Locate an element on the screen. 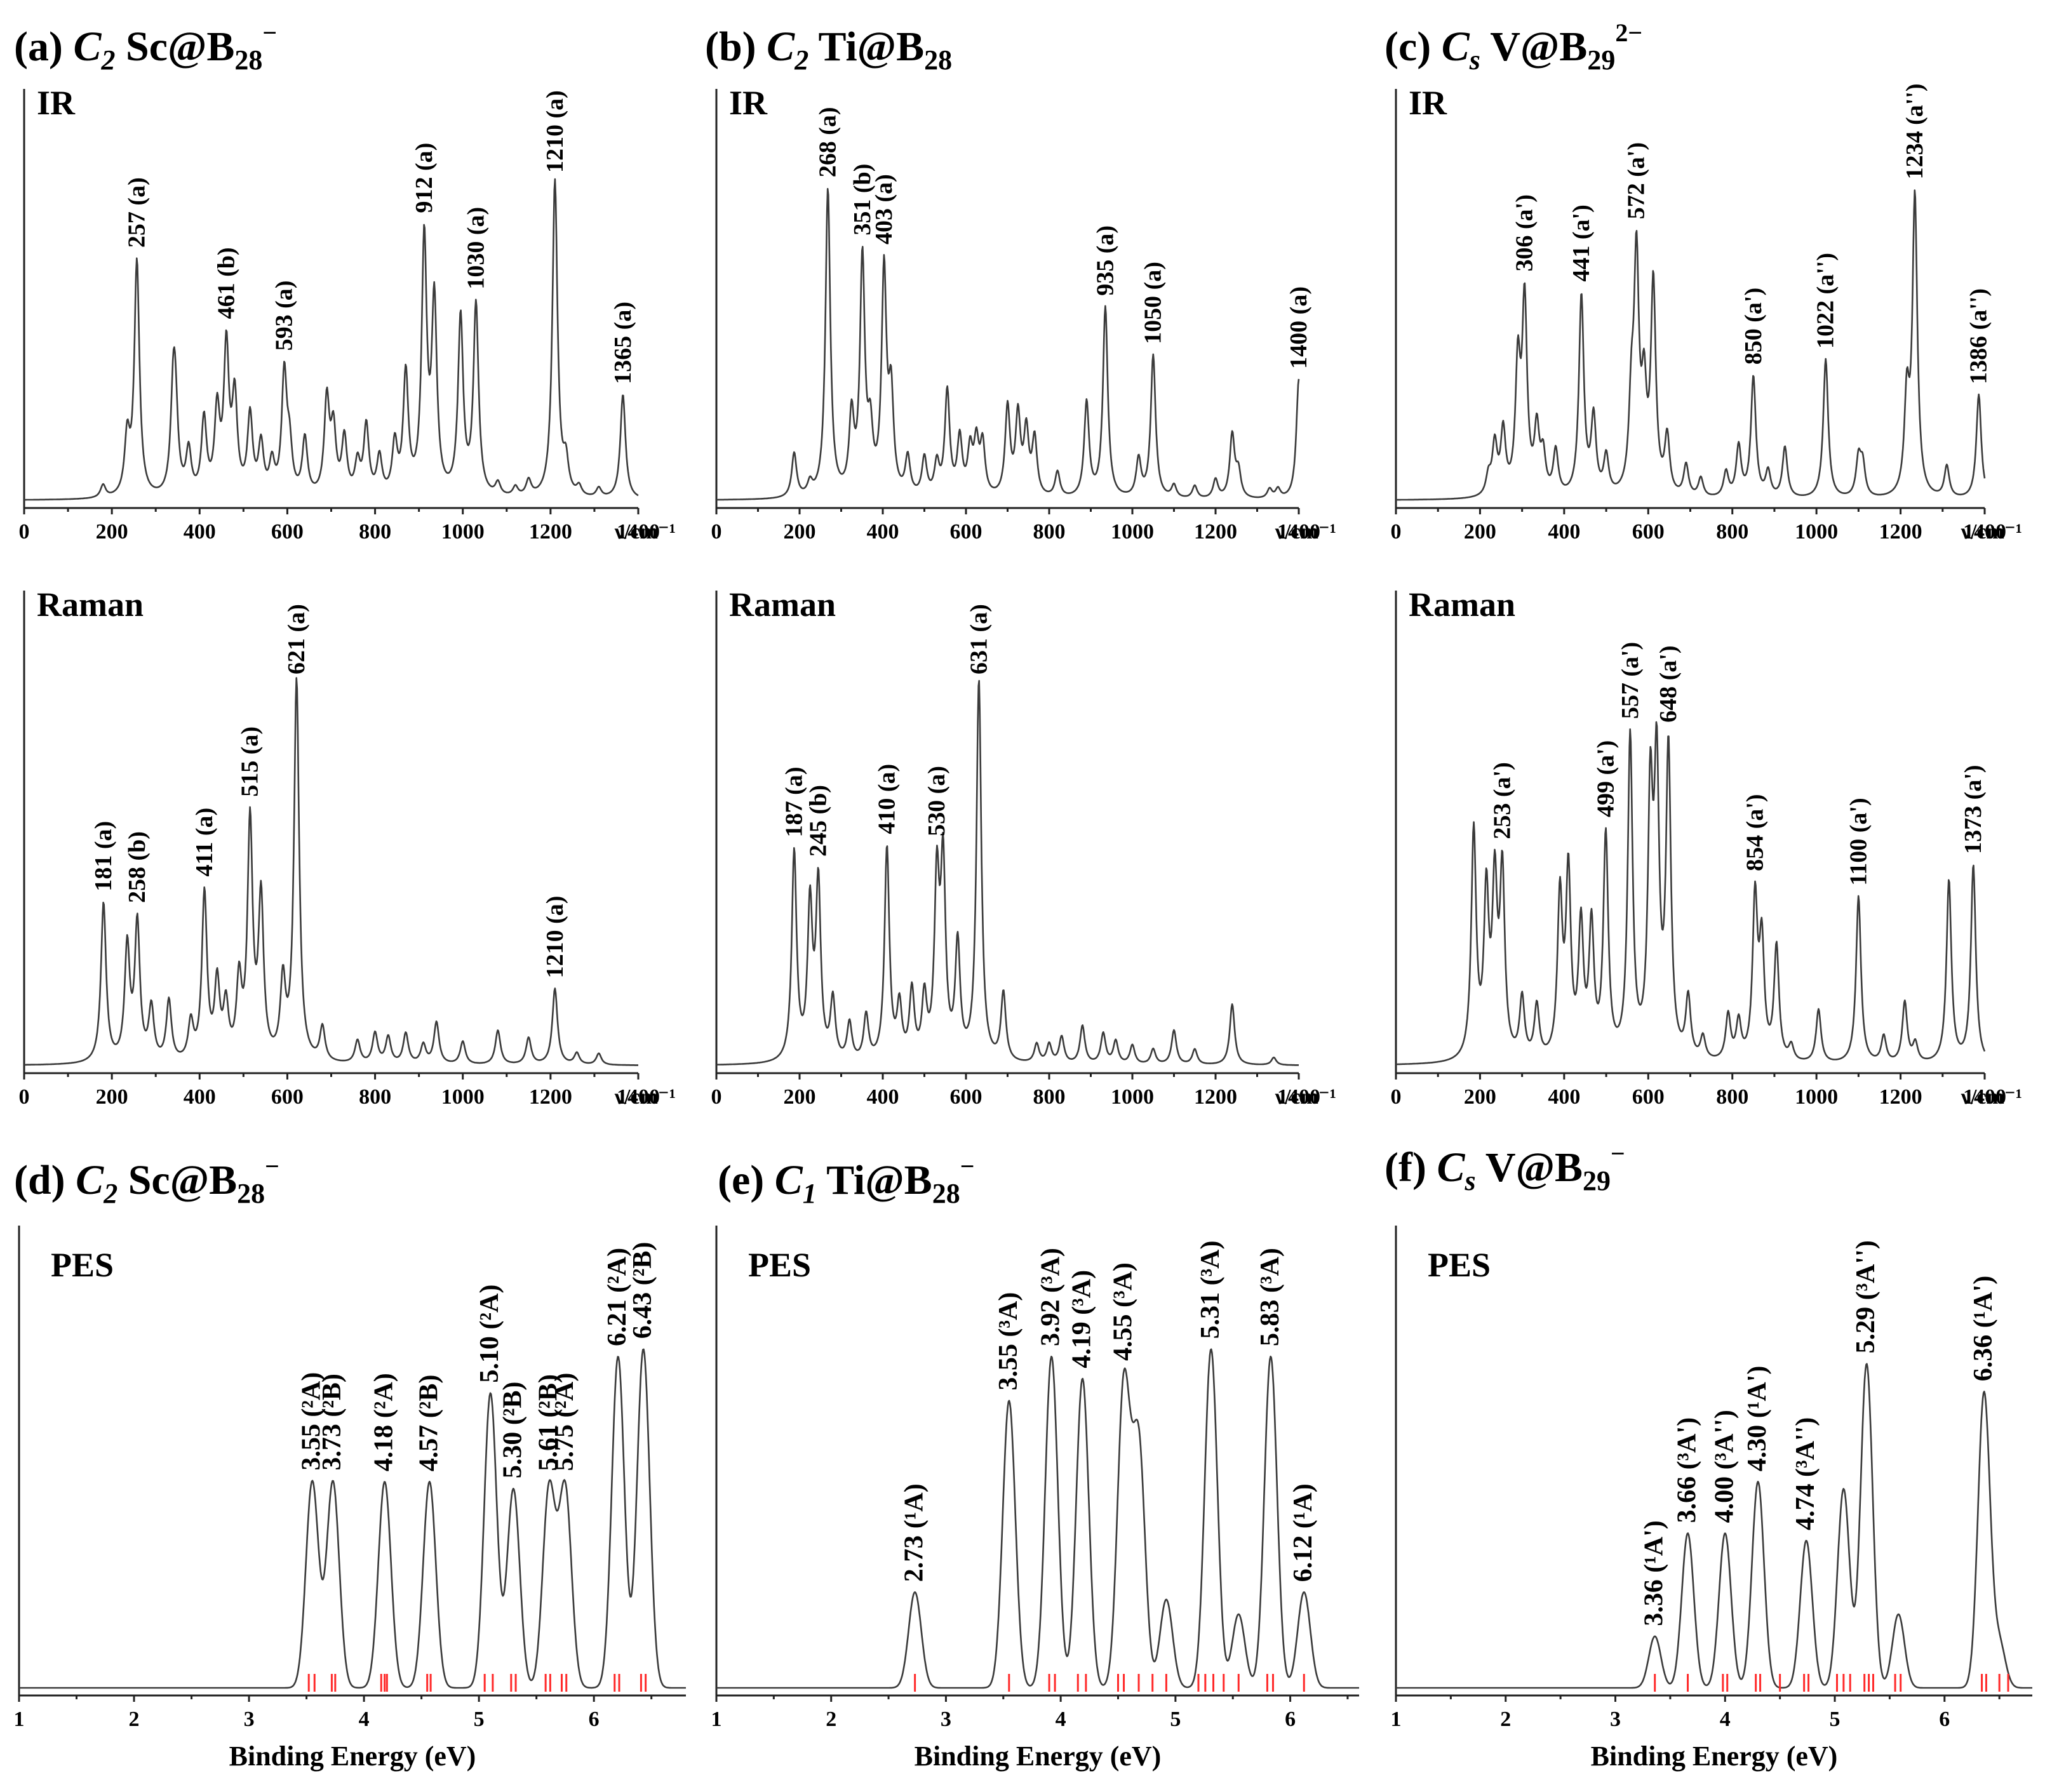 The image size is (2045, 1792). peak-label: 1386 (a'') is located at coordinates (1979, 336).